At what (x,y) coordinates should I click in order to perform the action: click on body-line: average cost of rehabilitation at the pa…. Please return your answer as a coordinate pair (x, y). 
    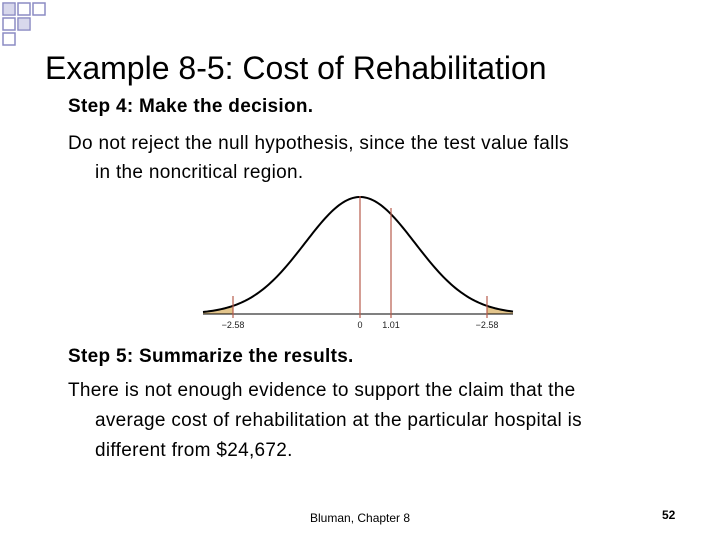
    Looking at the image, I should click on (338, 420).